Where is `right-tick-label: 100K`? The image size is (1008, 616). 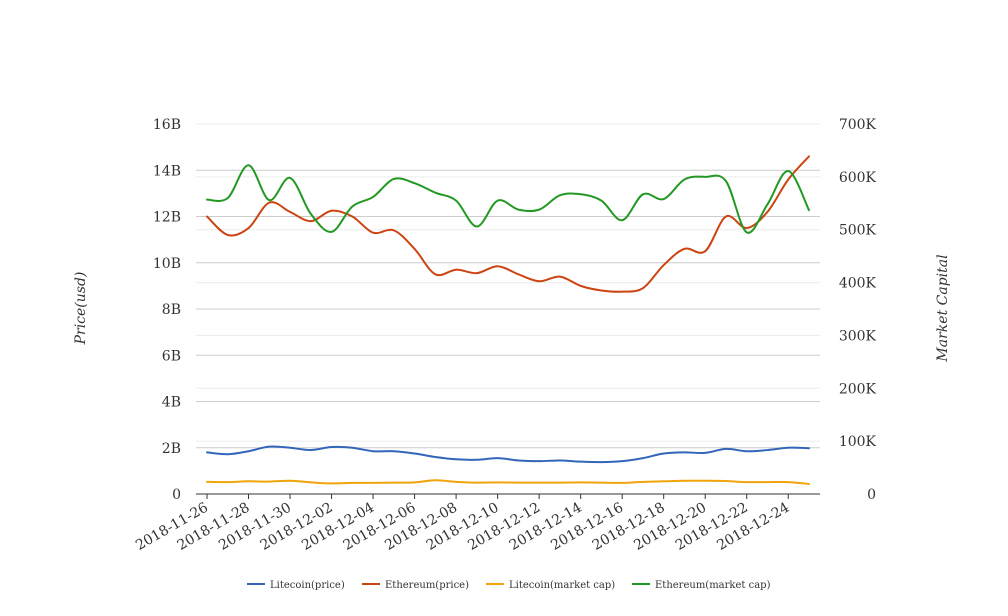
right-tick-label: 100K is located at coordinates (858, 442).